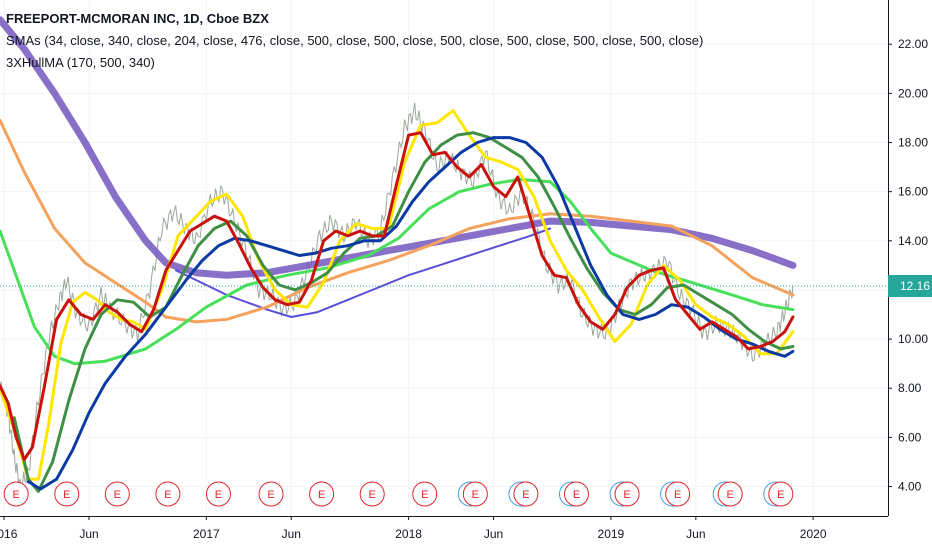 Image resolution: width=932 pixels, height=550 pixels. Describe the element at coordinates (206, 534) in the screenshot. I see `x-tick-label-2: 2017` at that location.